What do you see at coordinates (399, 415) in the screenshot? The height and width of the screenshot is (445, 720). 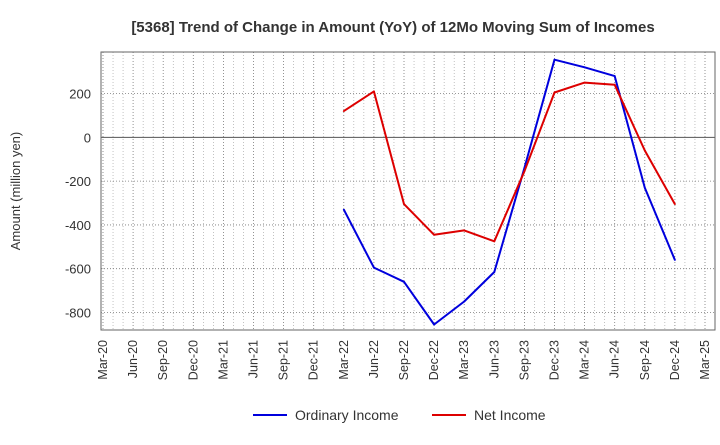 I see `legend: Ordinary Income Net Income` at bounding box center [399, 415].